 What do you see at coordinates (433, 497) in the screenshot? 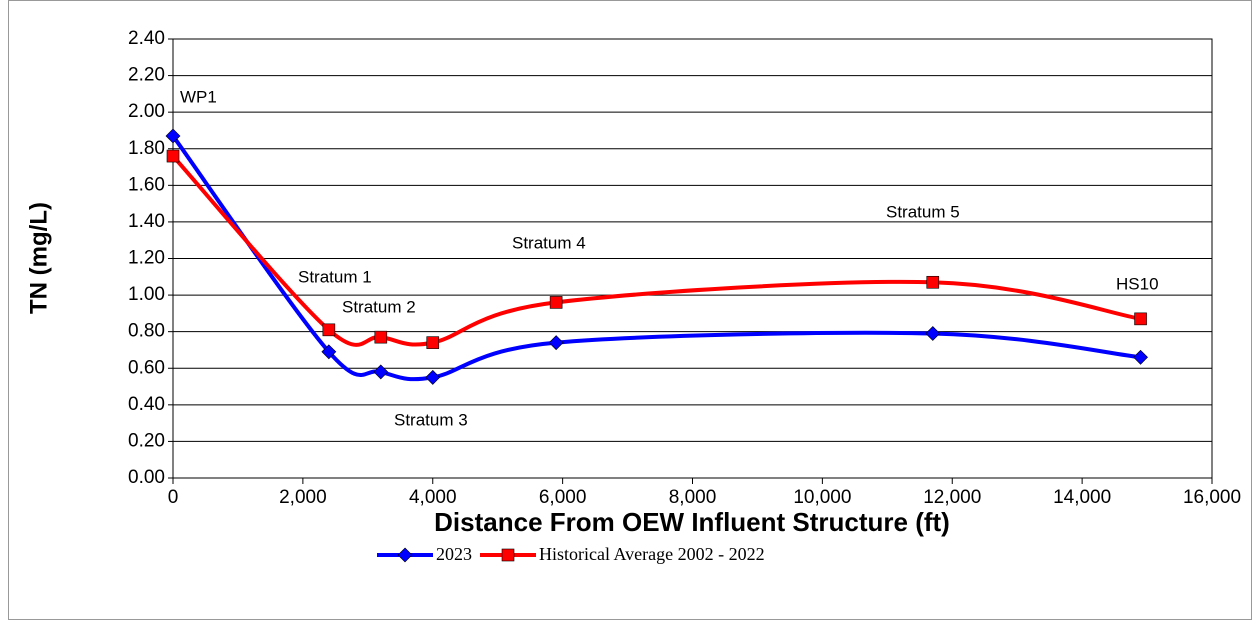
I see `x-tick-label: 4,000` at bounding box center [433, 497].